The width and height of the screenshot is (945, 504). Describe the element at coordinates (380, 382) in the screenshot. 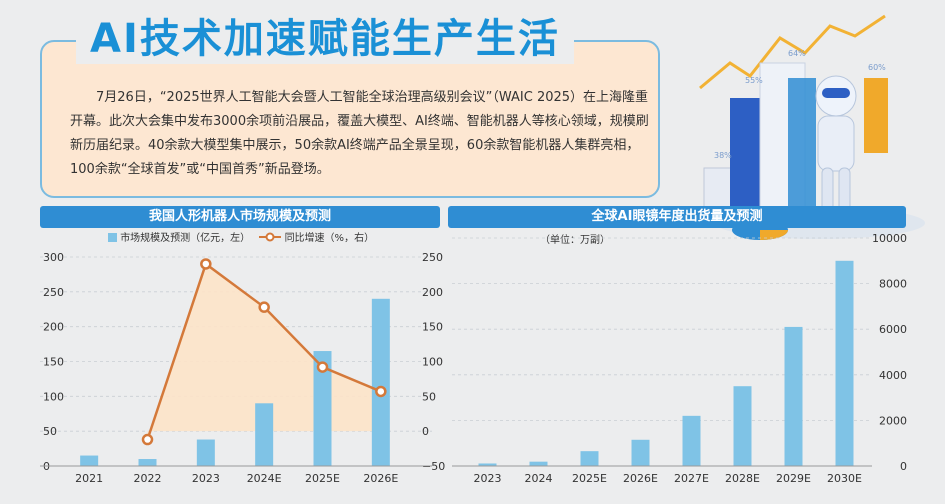

I see `chart1-bar-2026E` at that location.